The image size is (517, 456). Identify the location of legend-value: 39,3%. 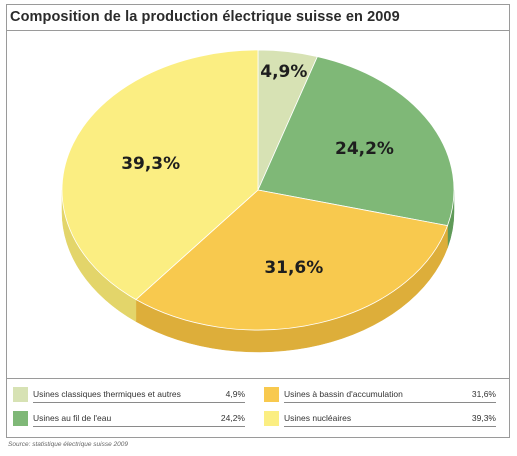
(483, 418).